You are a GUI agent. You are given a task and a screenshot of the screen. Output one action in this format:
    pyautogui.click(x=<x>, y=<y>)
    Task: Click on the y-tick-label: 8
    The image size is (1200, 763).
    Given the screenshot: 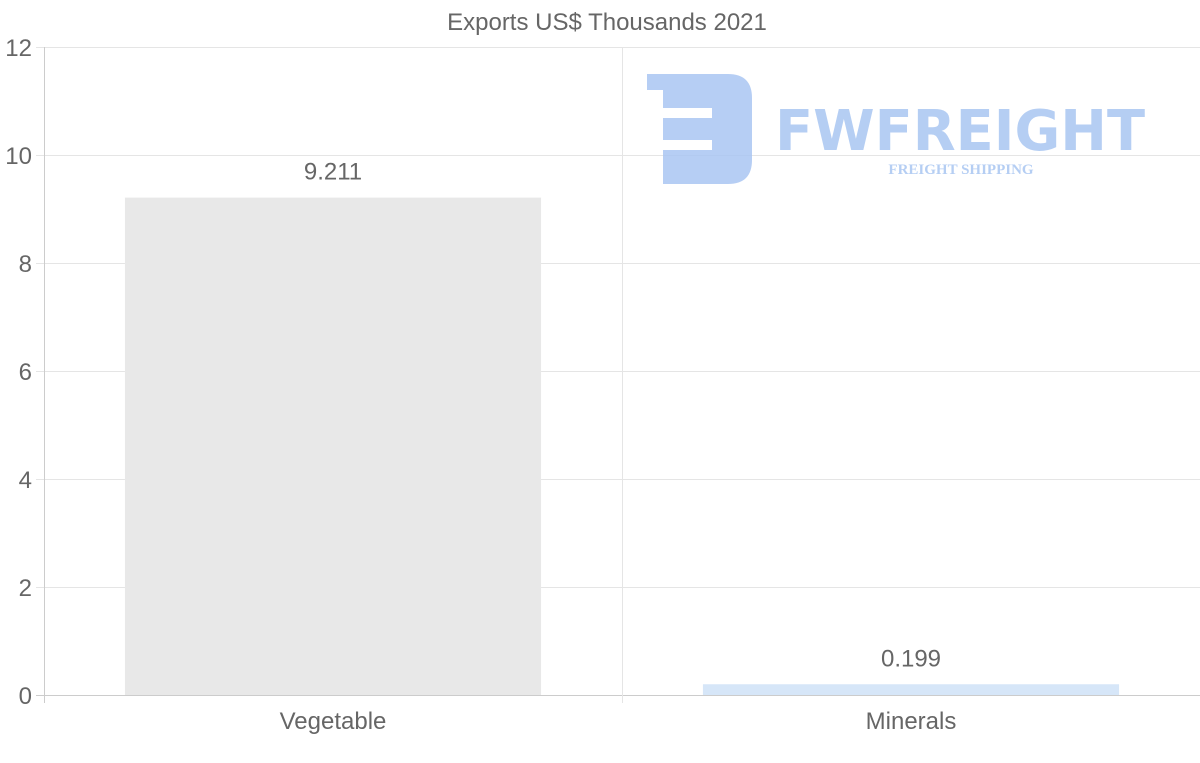 What is the action you would take?
    pyautogui.click(x=25, y=264)
    